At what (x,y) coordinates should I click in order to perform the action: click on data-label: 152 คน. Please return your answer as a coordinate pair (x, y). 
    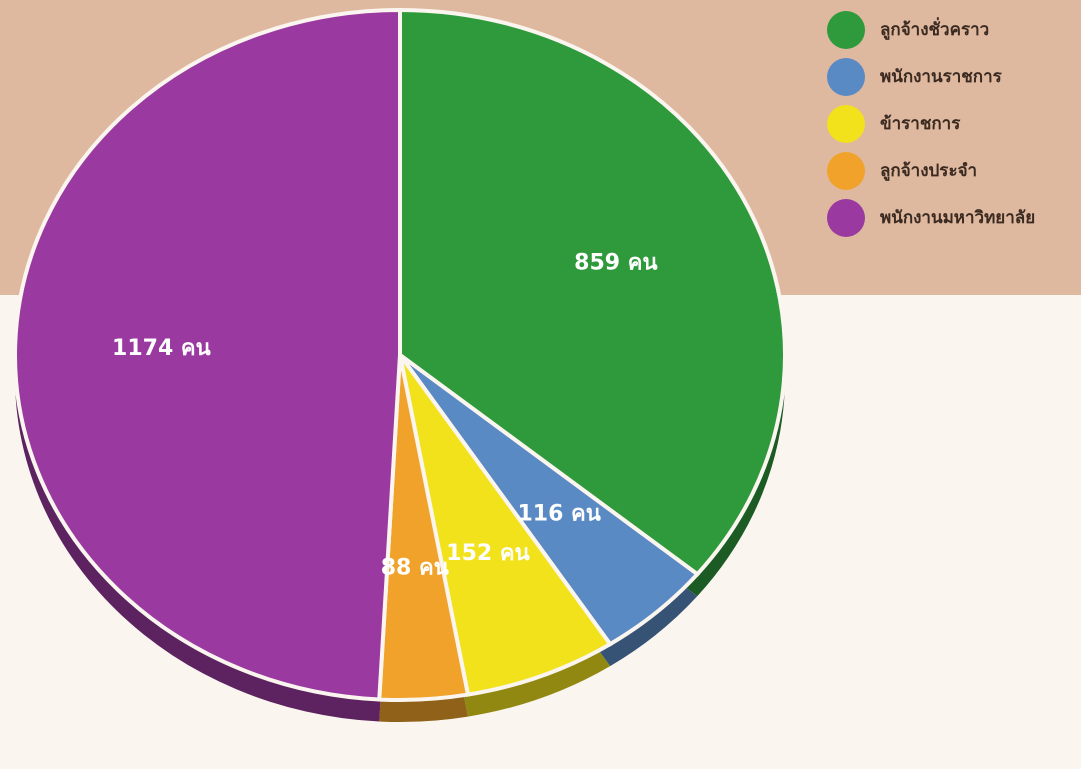
    Looking at the image, I should click on (487, 553).